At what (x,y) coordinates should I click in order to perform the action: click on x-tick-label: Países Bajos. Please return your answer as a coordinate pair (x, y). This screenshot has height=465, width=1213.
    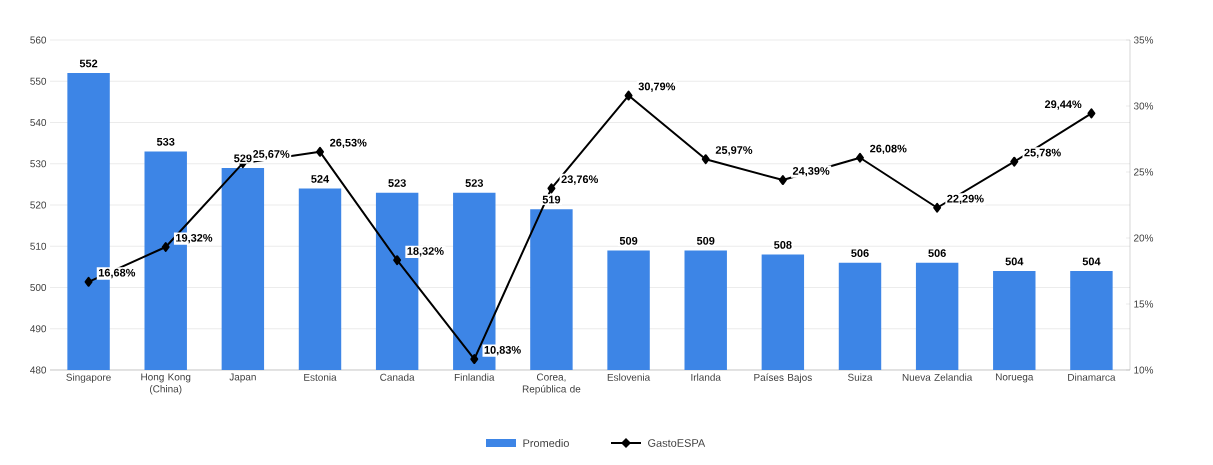
    Looking at the image, I should click on (783, 378).